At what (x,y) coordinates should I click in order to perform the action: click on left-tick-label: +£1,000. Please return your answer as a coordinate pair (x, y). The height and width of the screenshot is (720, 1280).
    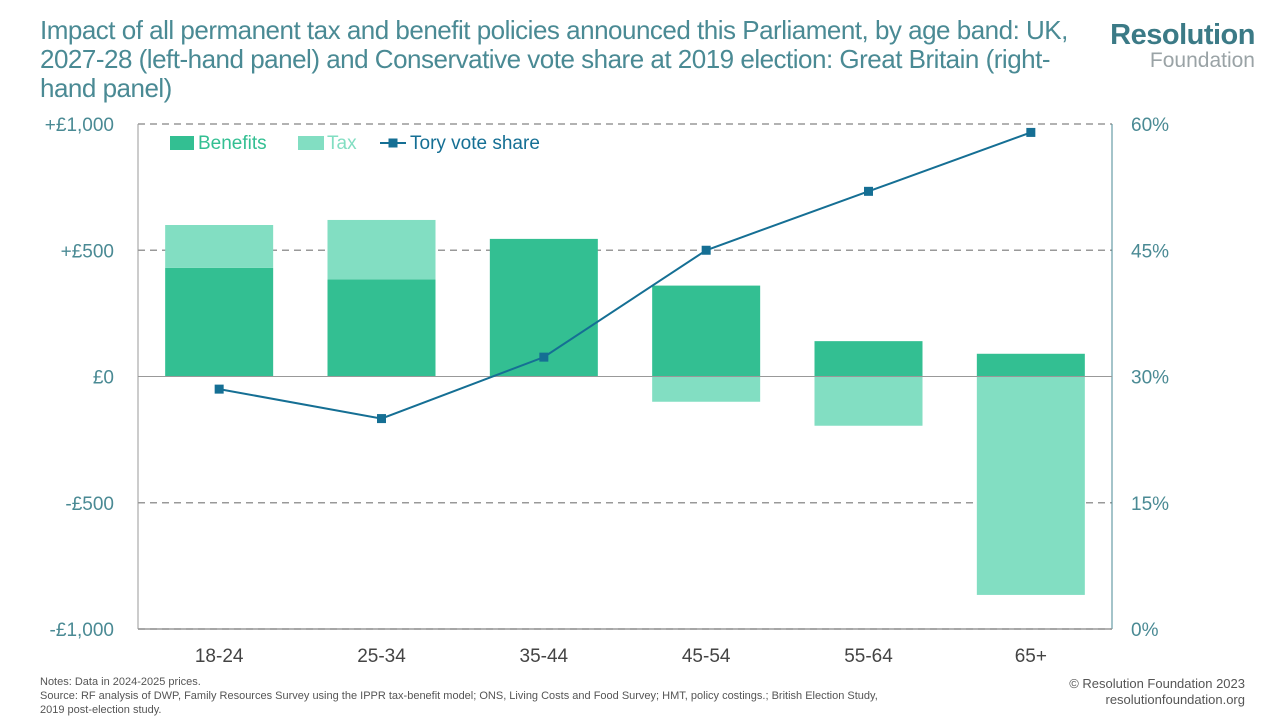
    Looking at the image, I should click on (79, 125).